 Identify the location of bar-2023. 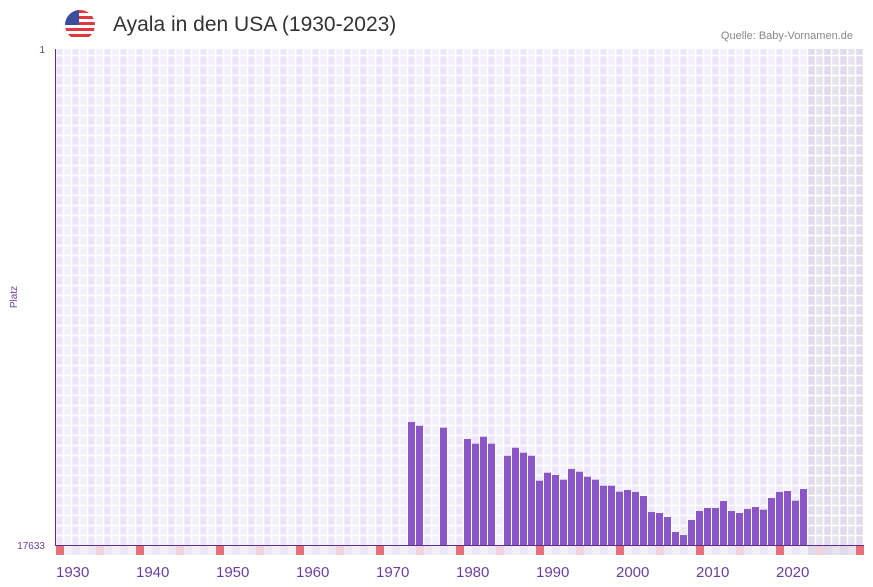
(803, 517).